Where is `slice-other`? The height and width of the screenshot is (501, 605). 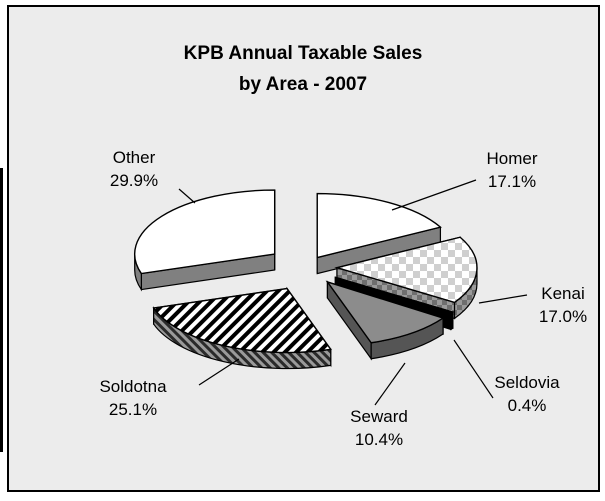 slice-other is located at coordinates (205, 240).